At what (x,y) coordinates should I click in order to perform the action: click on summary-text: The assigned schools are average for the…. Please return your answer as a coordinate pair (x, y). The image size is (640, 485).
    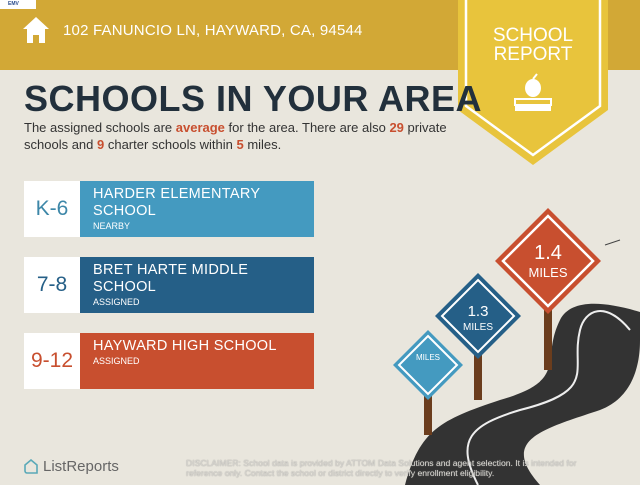
    Looking at the image, I should click on (235, 136).